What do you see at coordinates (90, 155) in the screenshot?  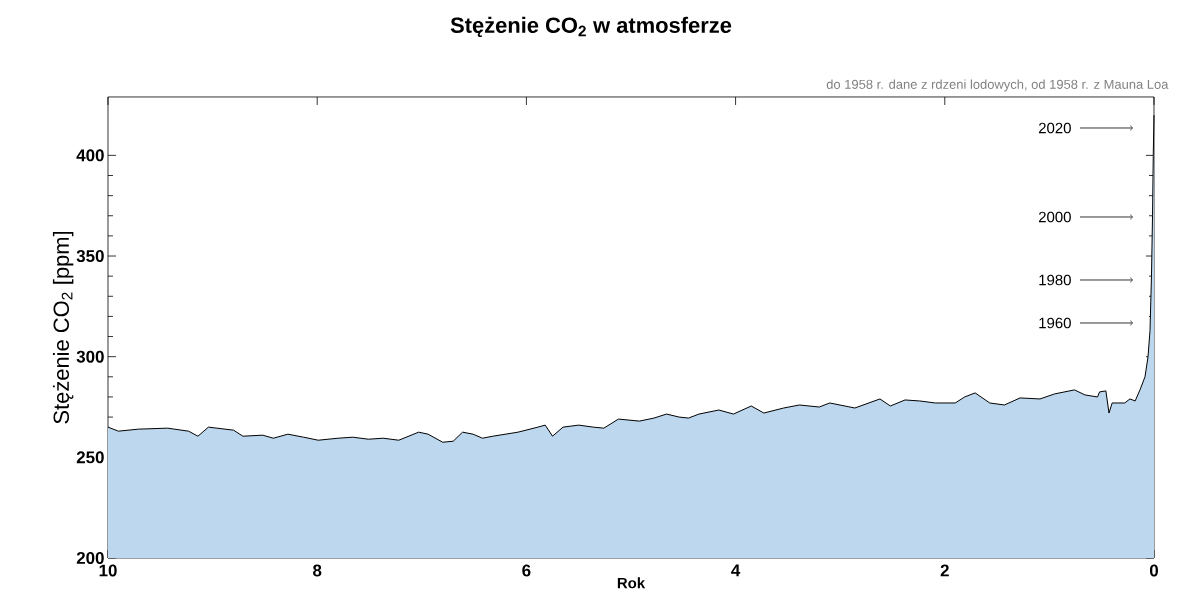 I see `y-tick-label: 400` at bounding box center [90, 155].